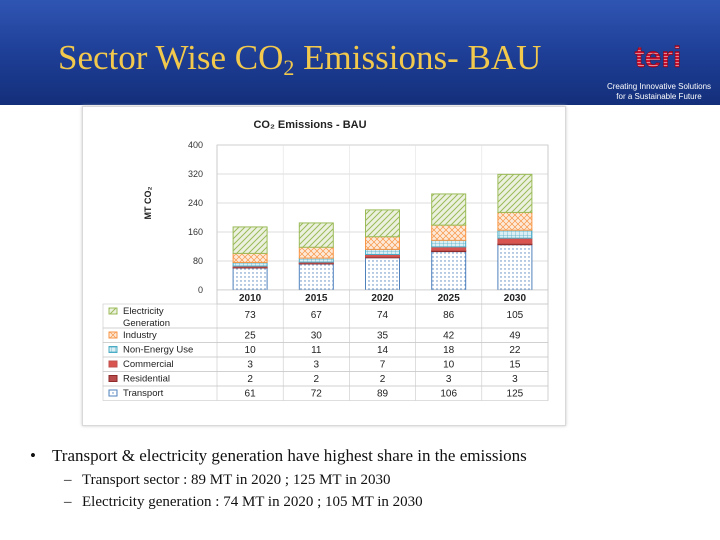  I want to click on data-label: 73, so click(251, 315).